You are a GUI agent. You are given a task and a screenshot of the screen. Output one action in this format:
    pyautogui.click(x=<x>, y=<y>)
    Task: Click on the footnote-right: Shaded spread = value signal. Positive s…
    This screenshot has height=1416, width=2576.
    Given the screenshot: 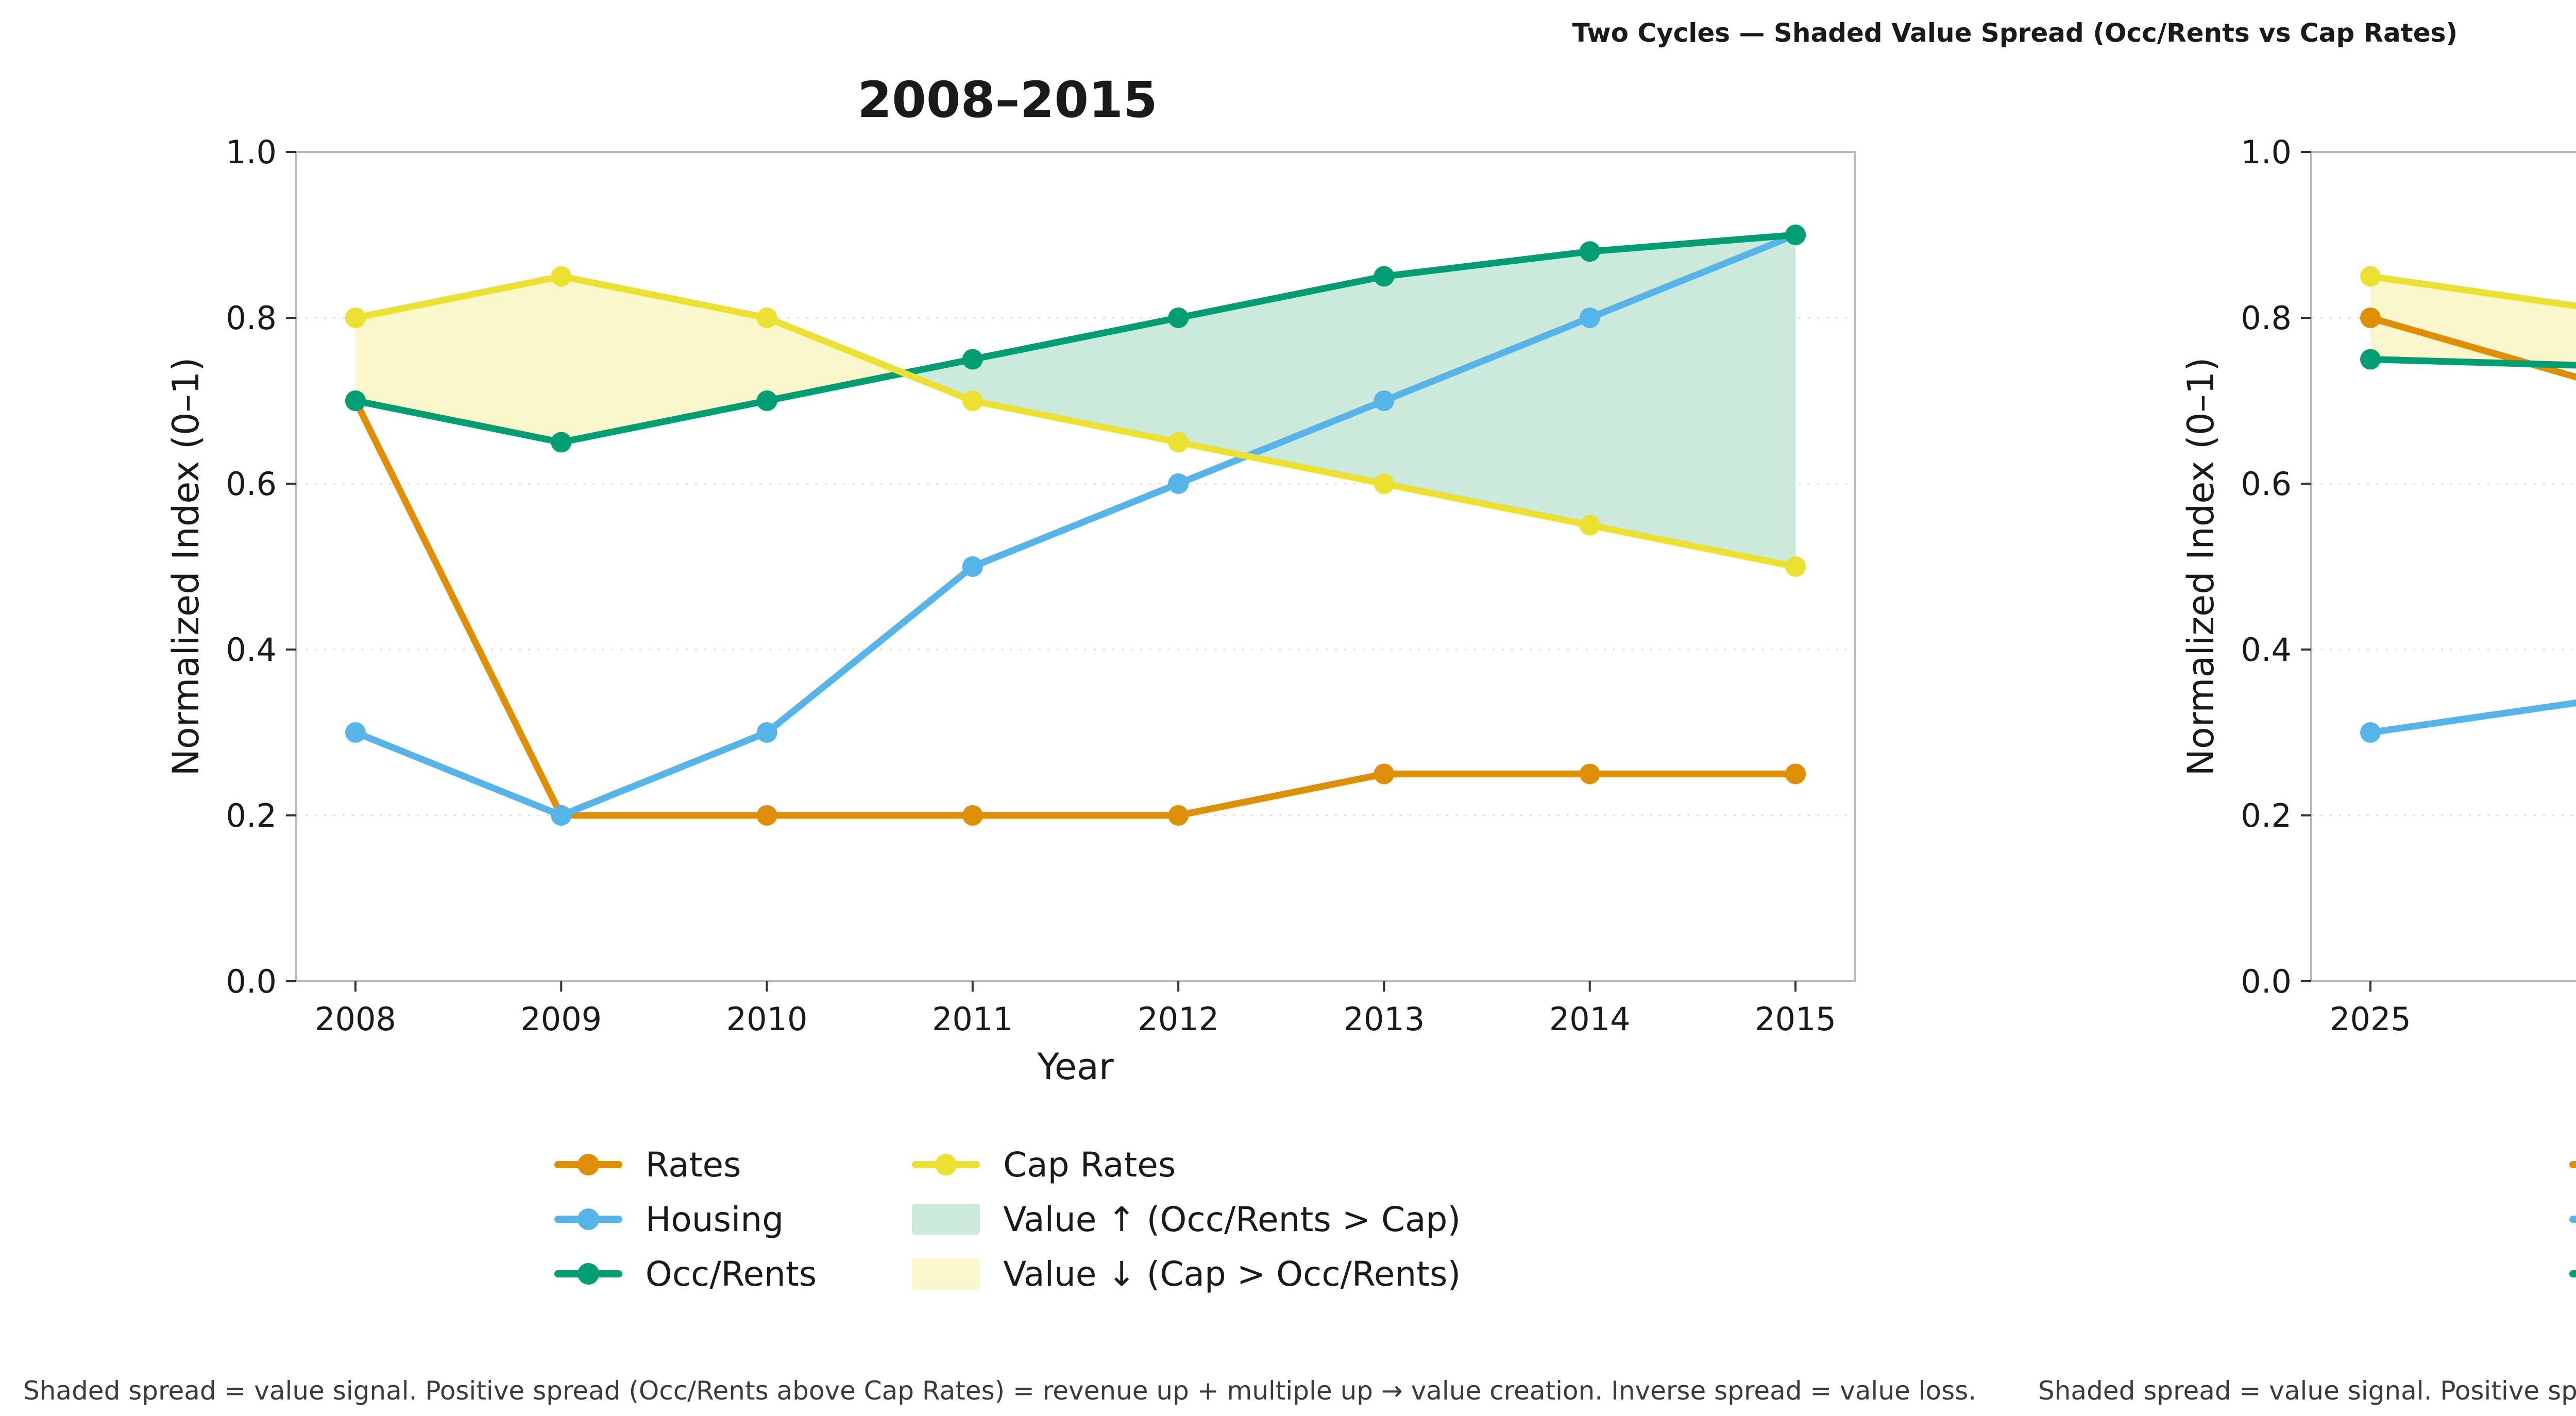 What is the action you would take?
    pyautogui.click(x=2307, y=1391)
    